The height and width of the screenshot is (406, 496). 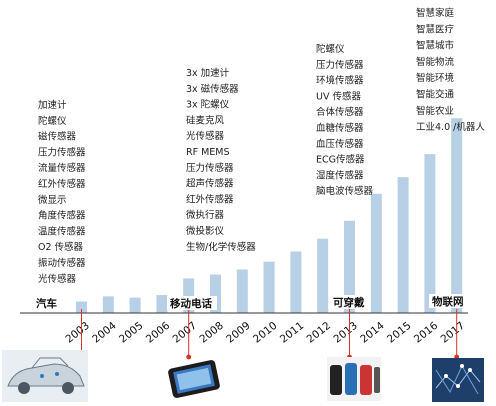 I want to click on tick-label-2010: 2010, so click(x=265, y=333).